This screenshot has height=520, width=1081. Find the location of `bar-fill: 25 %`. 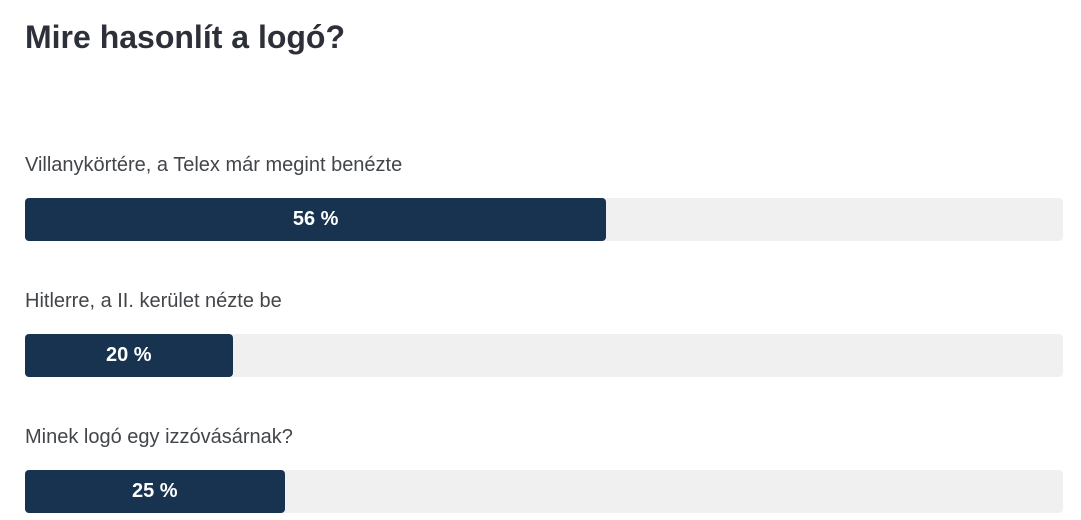

bar-fill: 25 % is located at coordinates (155, 491).